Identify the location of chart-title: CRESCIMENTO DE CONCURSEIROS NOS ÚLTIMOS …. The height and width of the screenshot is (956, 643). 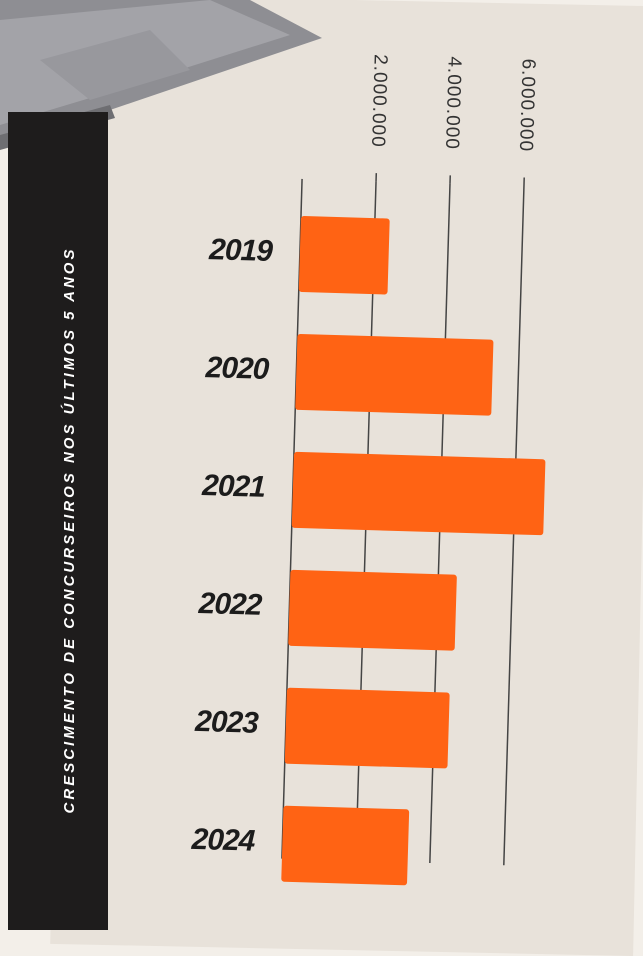
(69, 530).